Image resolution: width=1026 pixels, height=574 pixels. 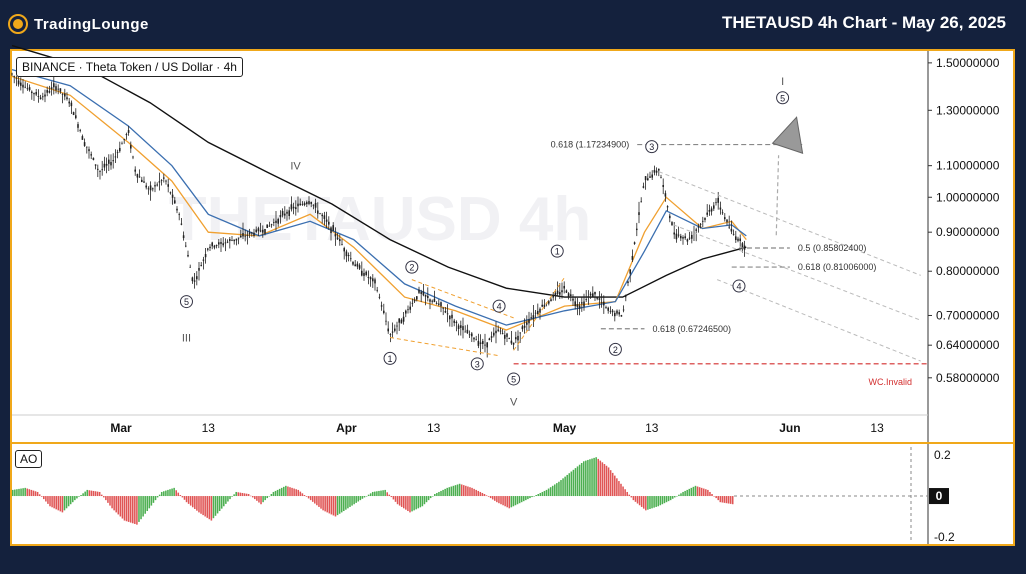 What do you see at coordinates (590, 145) in the screenshot?
I see `fib-level-label: 0.618 (1.17234900)` at bounding box center [590, 145].